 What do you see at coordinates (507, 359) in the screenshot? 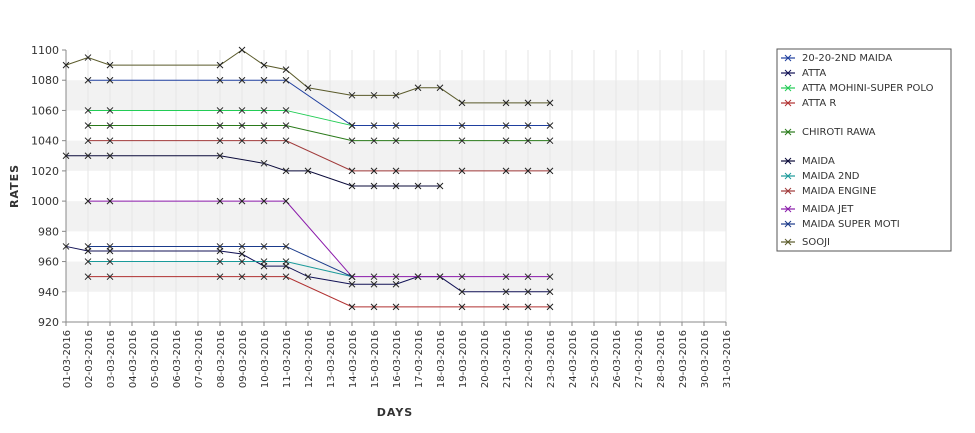
I see `x-tick-label: 21-03-2016` at bounding box center [507, 359].